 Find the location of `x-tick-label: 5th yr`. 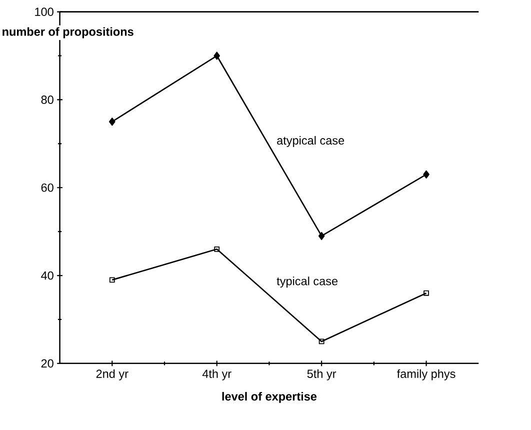

x-tick-label: 5th yr is located at coordinates (321, 374).